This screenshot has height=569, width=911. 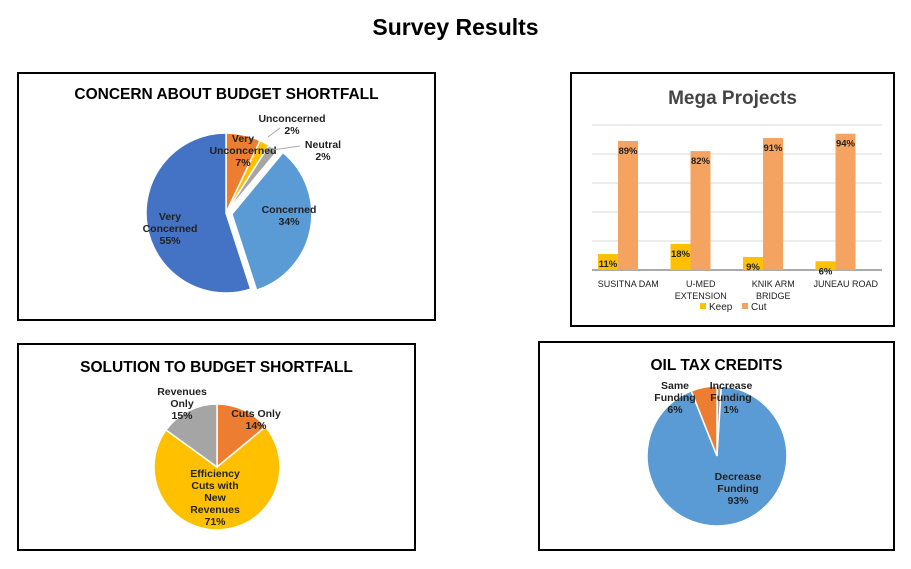 I want to click on chart-title: SOLUTION TO BUDGET SHORTFALL, so click(x=216, y=367).